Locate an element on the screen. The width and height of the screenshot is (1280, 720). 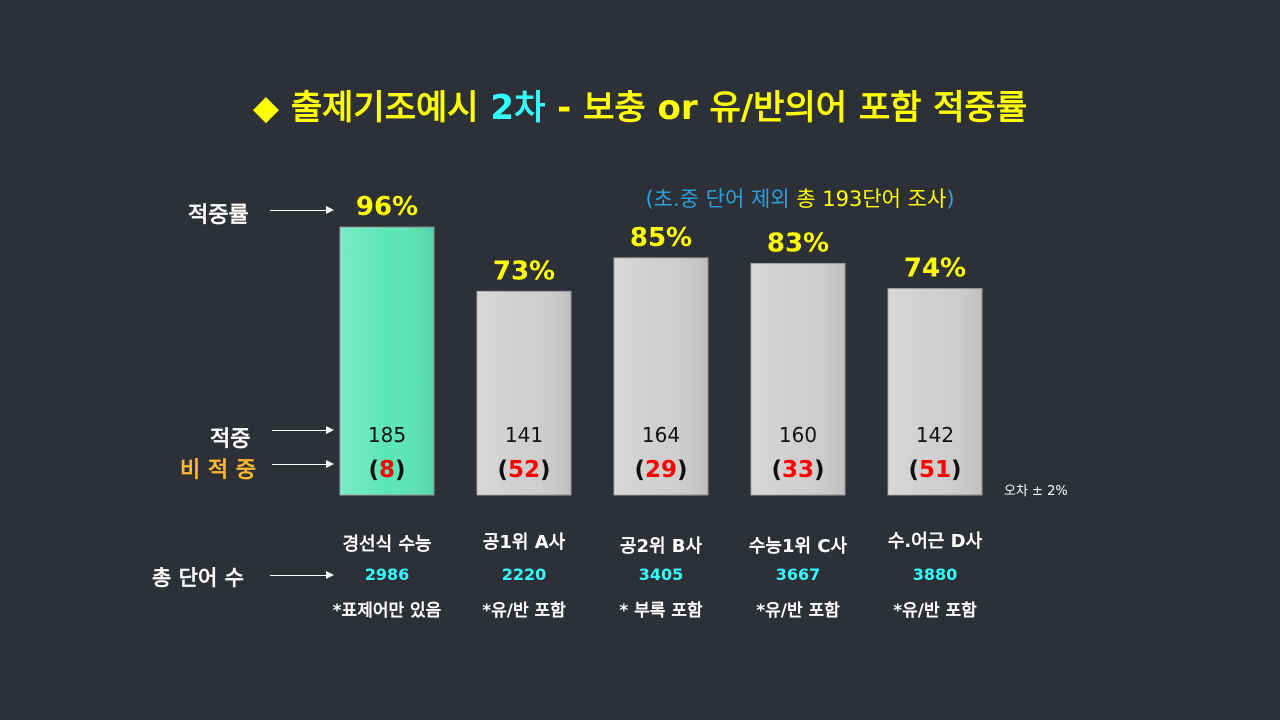
bar-value-label: 74% is located at coordinates (935, 269).